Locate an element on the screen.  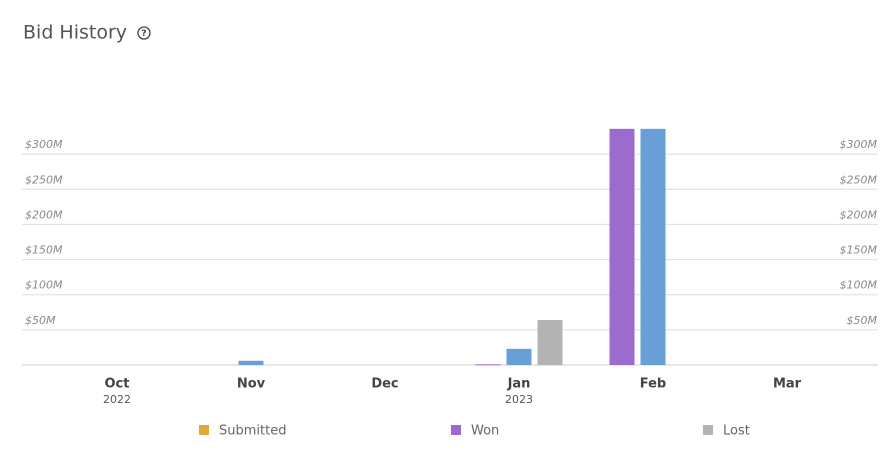
x-tick-sublabel: 2022 is located at coordinates (117, 399).